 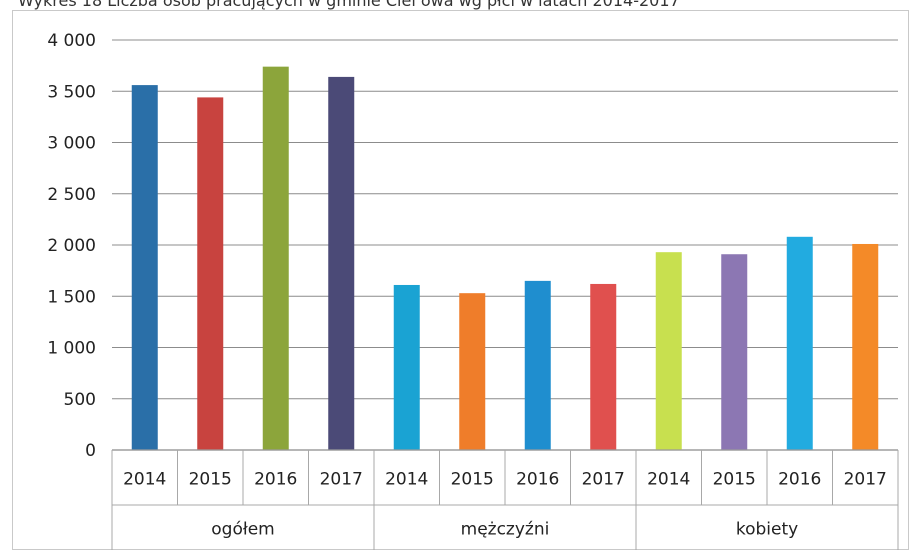 What do you see at coordinates (71, 195) in the screenshot?
I see `y-tick-label: 2 500` at bounding box center [71, 195].